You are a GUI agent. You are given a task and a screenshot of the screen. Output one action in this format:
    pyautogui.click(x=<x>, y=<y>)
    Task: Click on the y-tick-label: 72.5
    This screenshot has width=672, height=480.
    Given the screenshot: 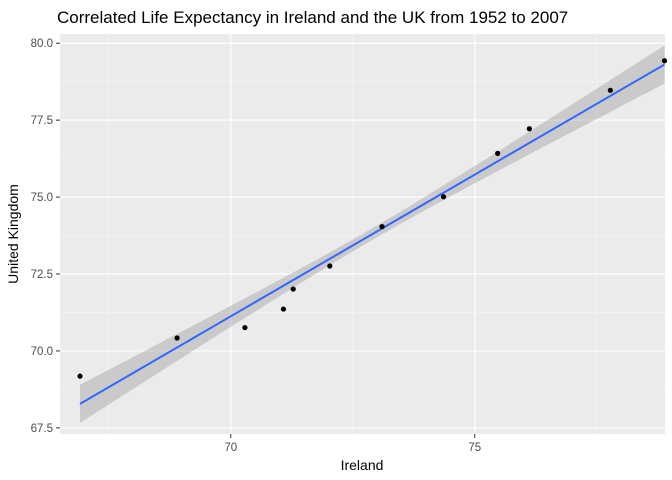 What is the action you would take?
    pyautogui.click(x=42, y=275)
    